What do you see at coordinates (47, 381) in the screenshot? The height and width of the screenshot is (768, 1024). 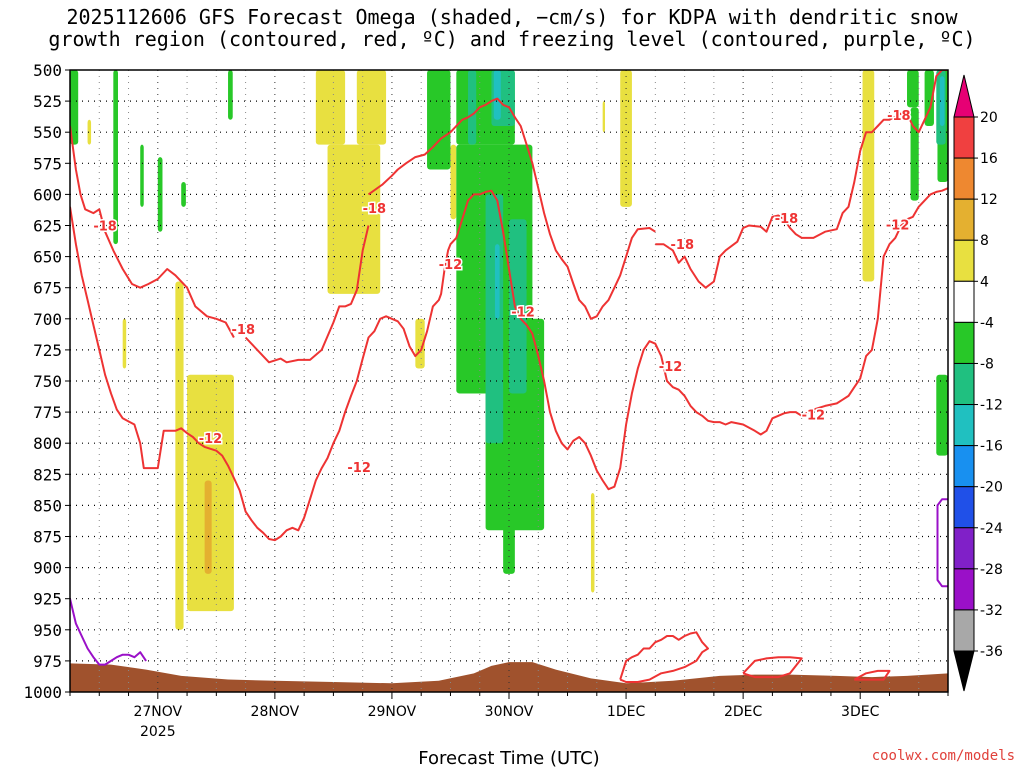 I see `y-tick-label: 750` at bounding box center [47, 381].